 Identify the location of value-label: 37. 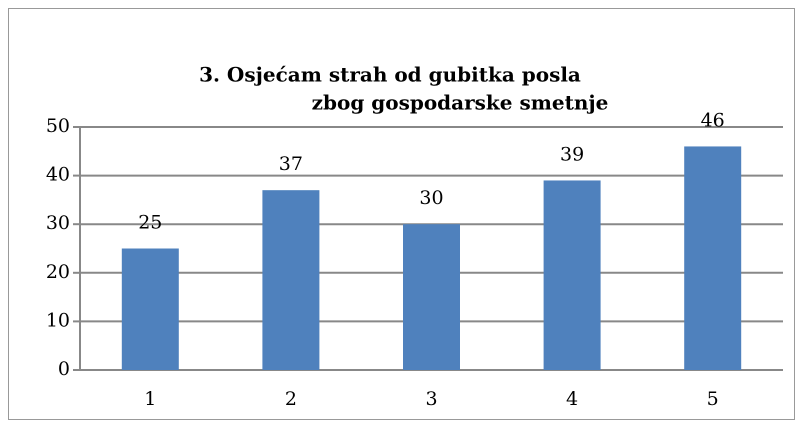
(291, 164).